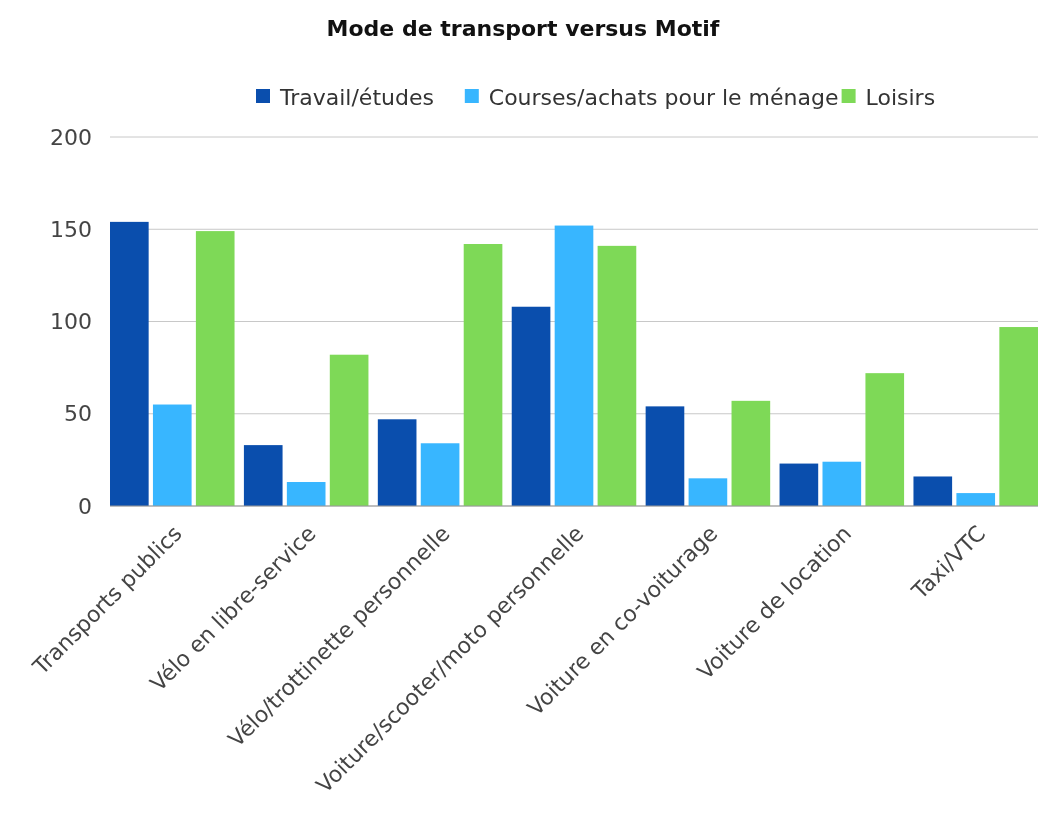 This screenshot has height=813, width=1046. I want to click on legend-label: Loisirs, so click(900, 97).